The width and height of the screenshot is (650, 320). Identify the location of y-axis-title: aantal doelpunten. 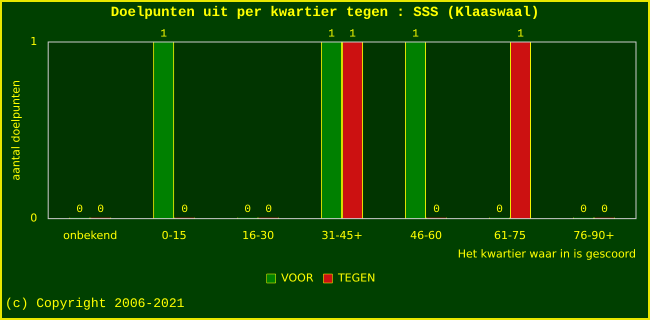
(15, 130).